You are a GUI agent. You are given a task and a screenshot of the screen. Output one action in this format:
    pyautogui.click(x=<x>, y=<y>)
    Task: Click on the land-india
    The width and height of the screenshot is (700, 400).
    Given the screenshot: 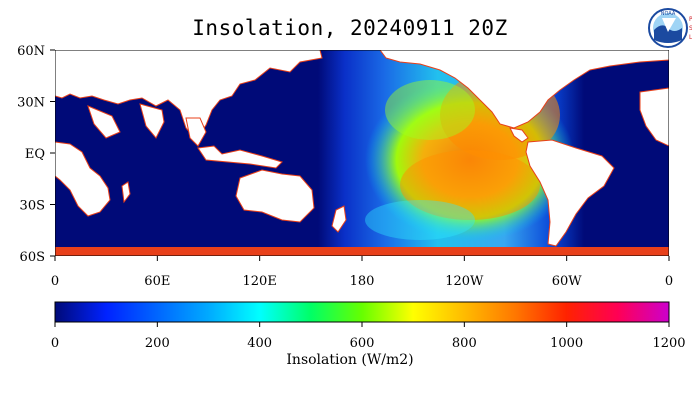 What is the action you would take?
    pyautogui.click(x=152, y=121)
    